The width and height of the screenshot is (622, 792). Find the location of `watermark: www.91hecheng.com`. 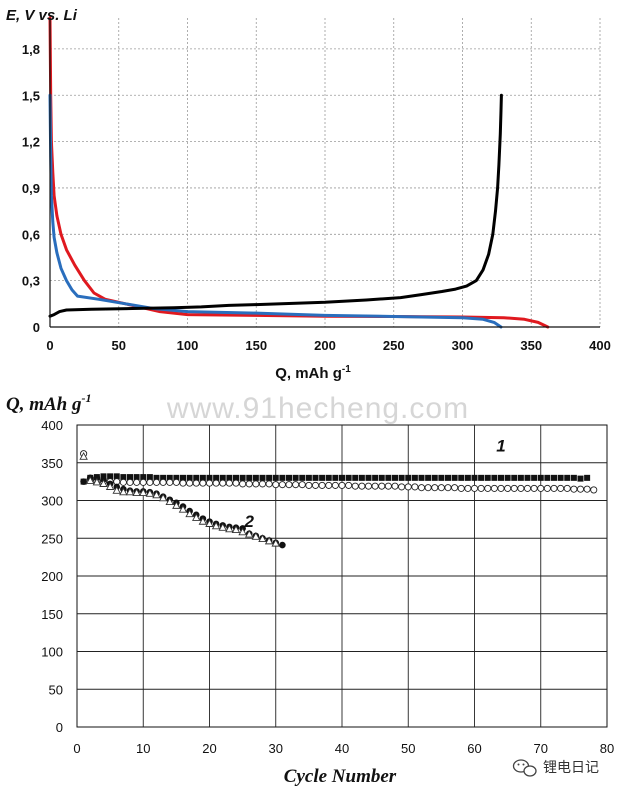

watermark: www.91hecheng.com is located at coordinates (317, 408).